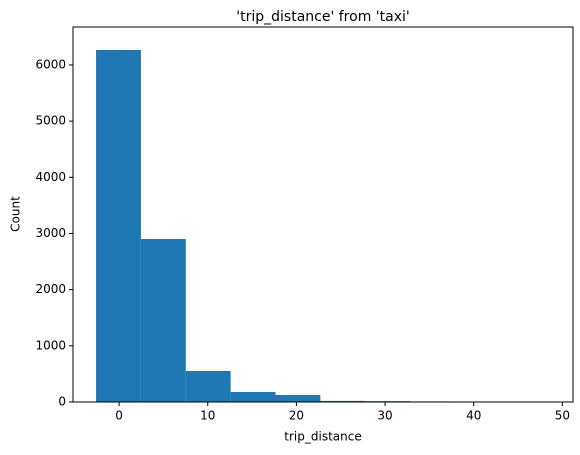 This screenshot has width=580, height=455. I want to click on x-tick-label: 0, so click(119, 416).